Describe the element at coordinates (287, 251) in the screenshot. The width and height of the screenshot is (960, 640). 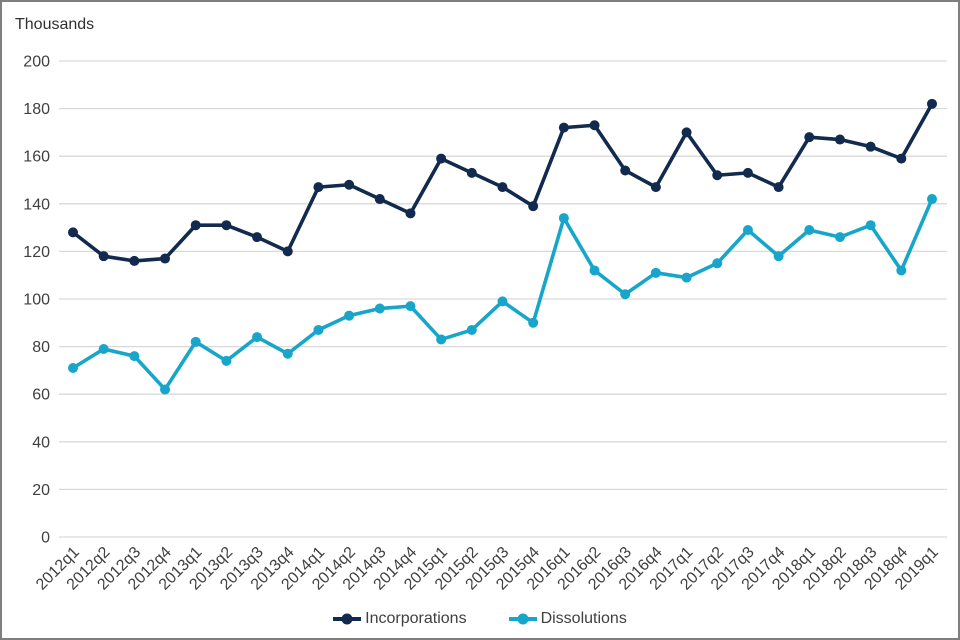
I see `data-point-incorporations-2013q4` at that location.